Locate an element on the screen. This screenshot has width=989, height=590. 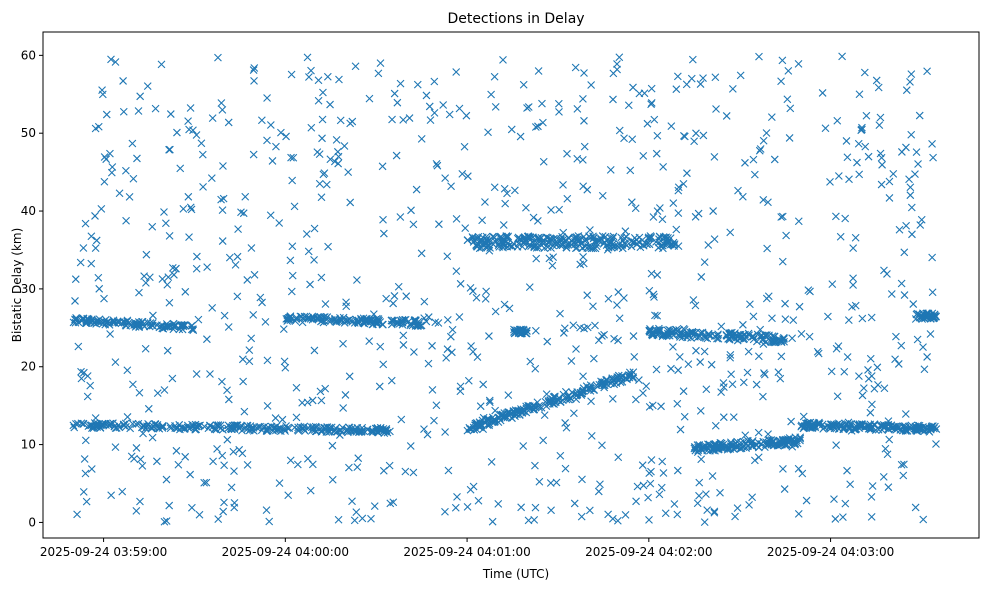
y-tick-label: 40 is located at coordinates (28, 211).